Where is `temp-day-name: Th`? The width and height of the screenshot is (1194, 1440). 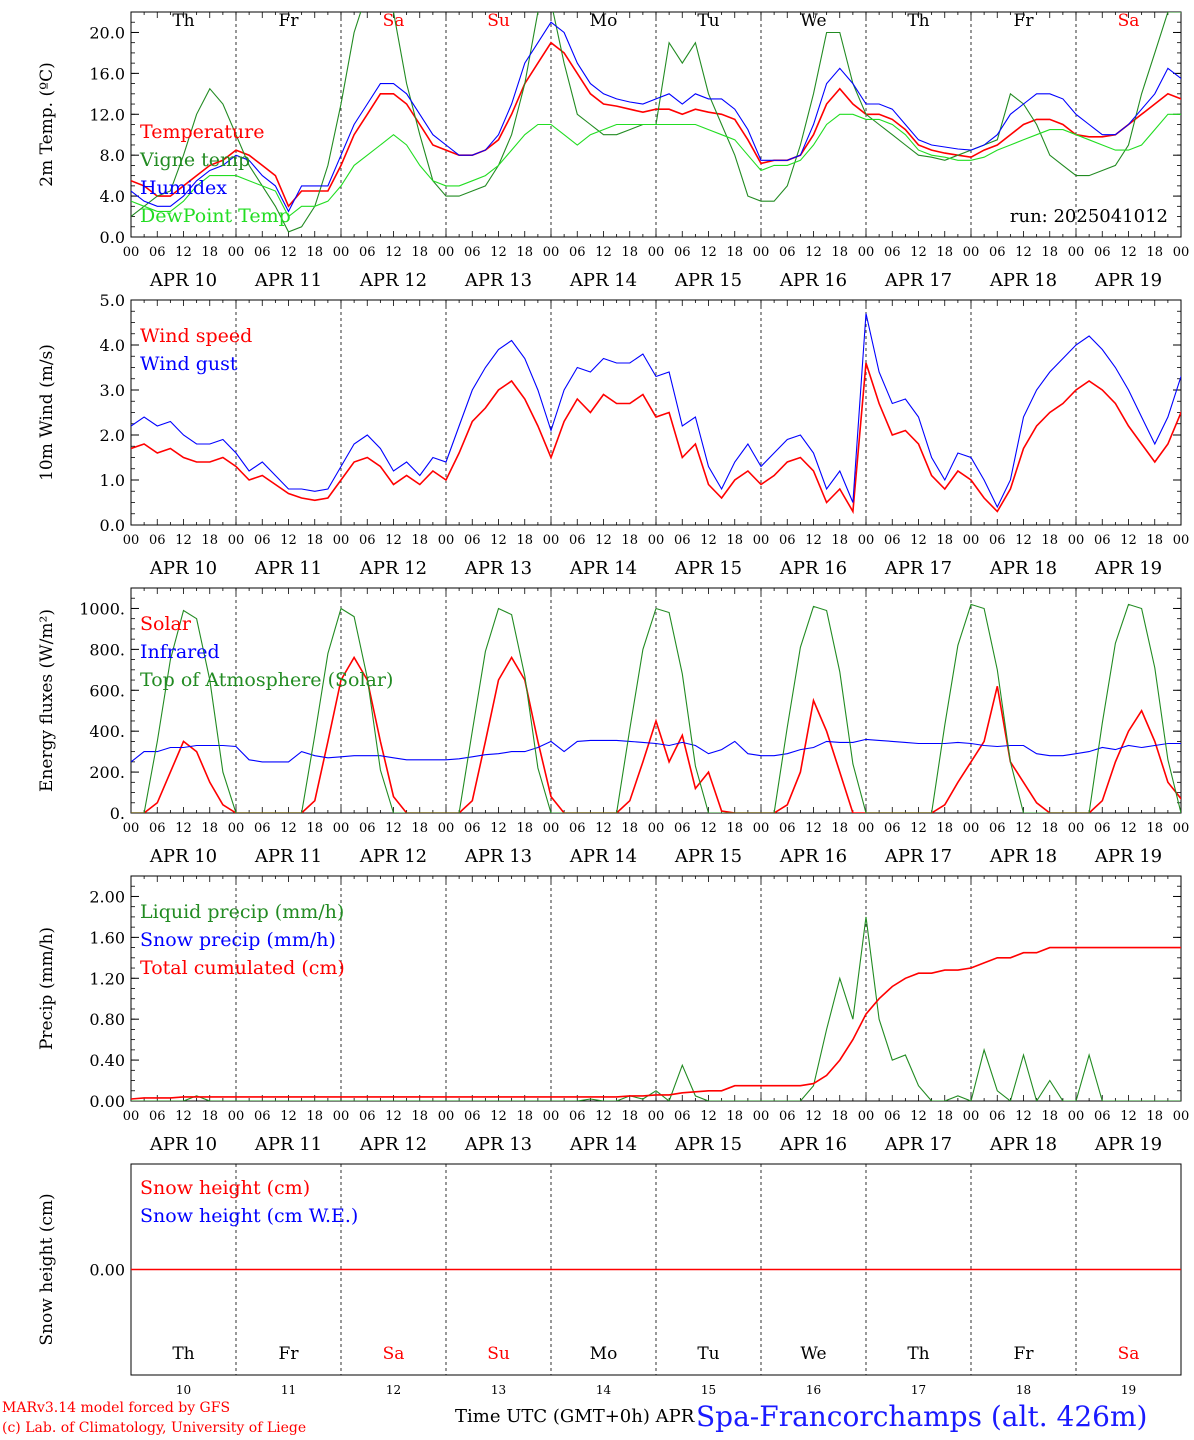
temp-day-name: Th is located at coordinates (918, 21).